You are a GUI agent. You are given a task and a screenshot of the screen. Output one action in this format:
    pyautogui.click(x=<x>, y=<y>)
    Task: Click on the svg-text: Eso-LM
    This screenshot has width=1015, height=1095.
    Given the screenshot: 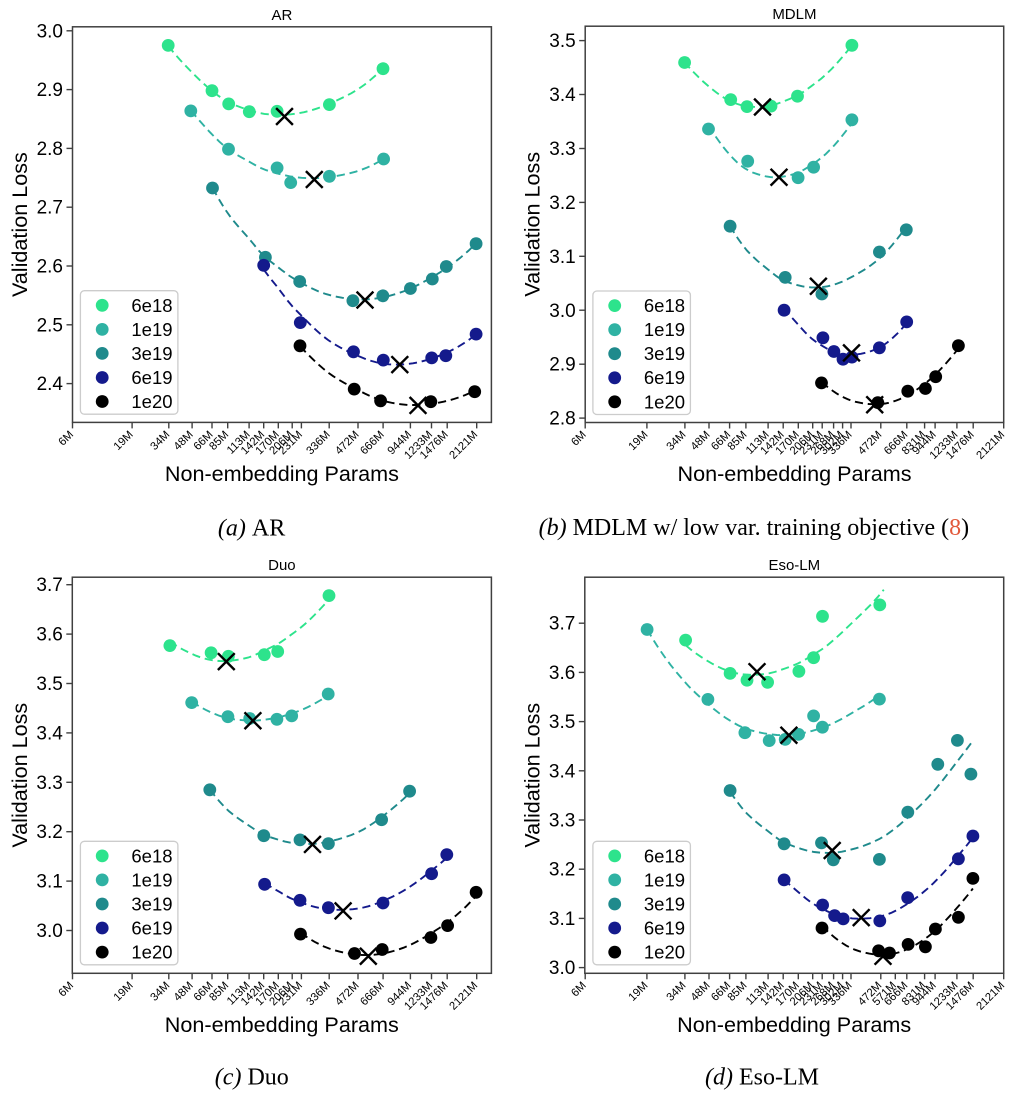 What is the action you would take?
    pyautogui.click(x=794, y=565)
    